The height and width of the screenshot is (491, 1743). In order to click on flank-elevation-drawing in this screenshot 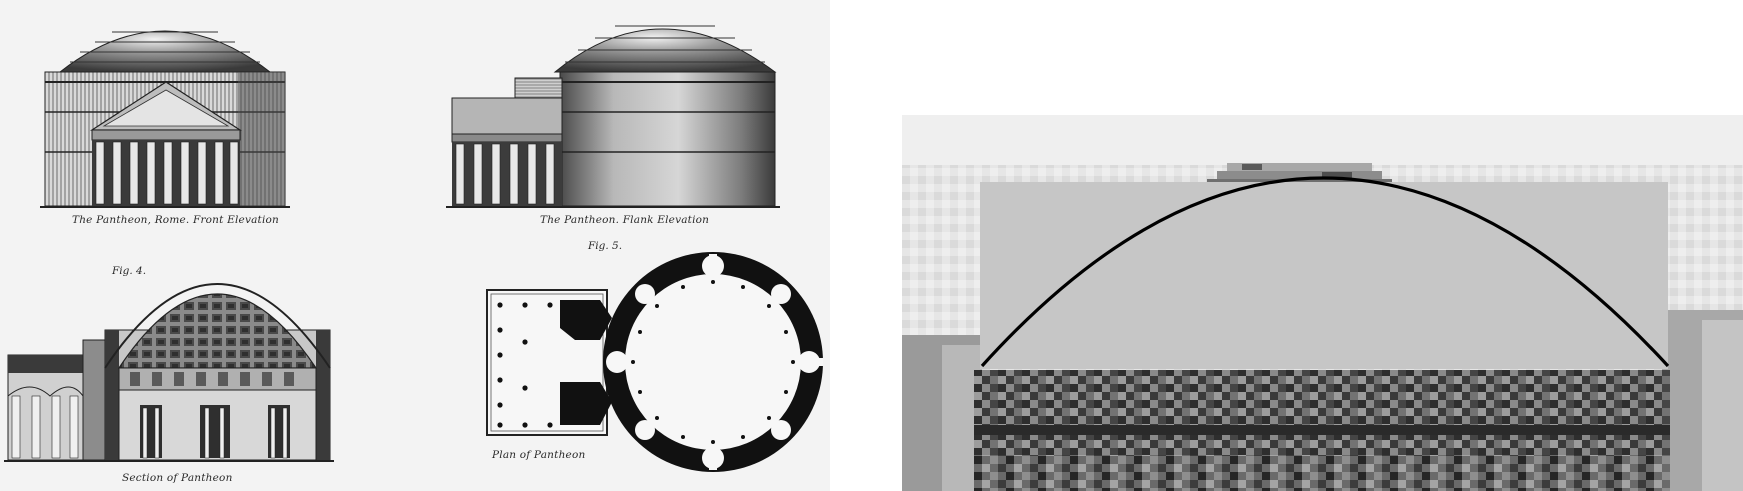, I will do `click(613, 116)`.